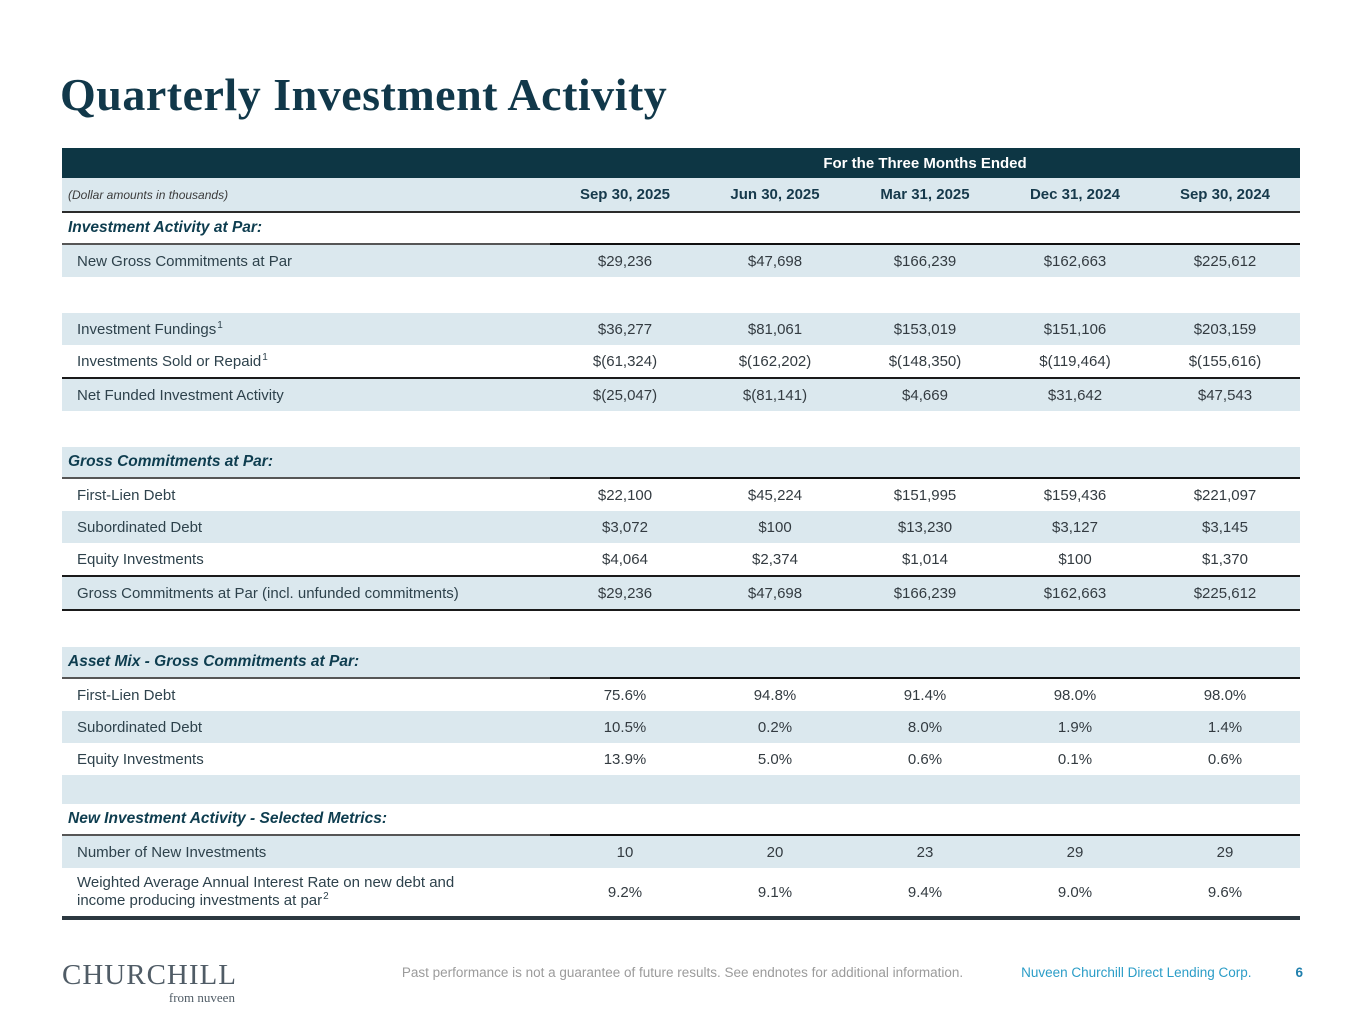 The height and width of the screenshot is (1024, 1365). I want to click on section-header-row: Gross Commitments at Par:, so click(681, 463).